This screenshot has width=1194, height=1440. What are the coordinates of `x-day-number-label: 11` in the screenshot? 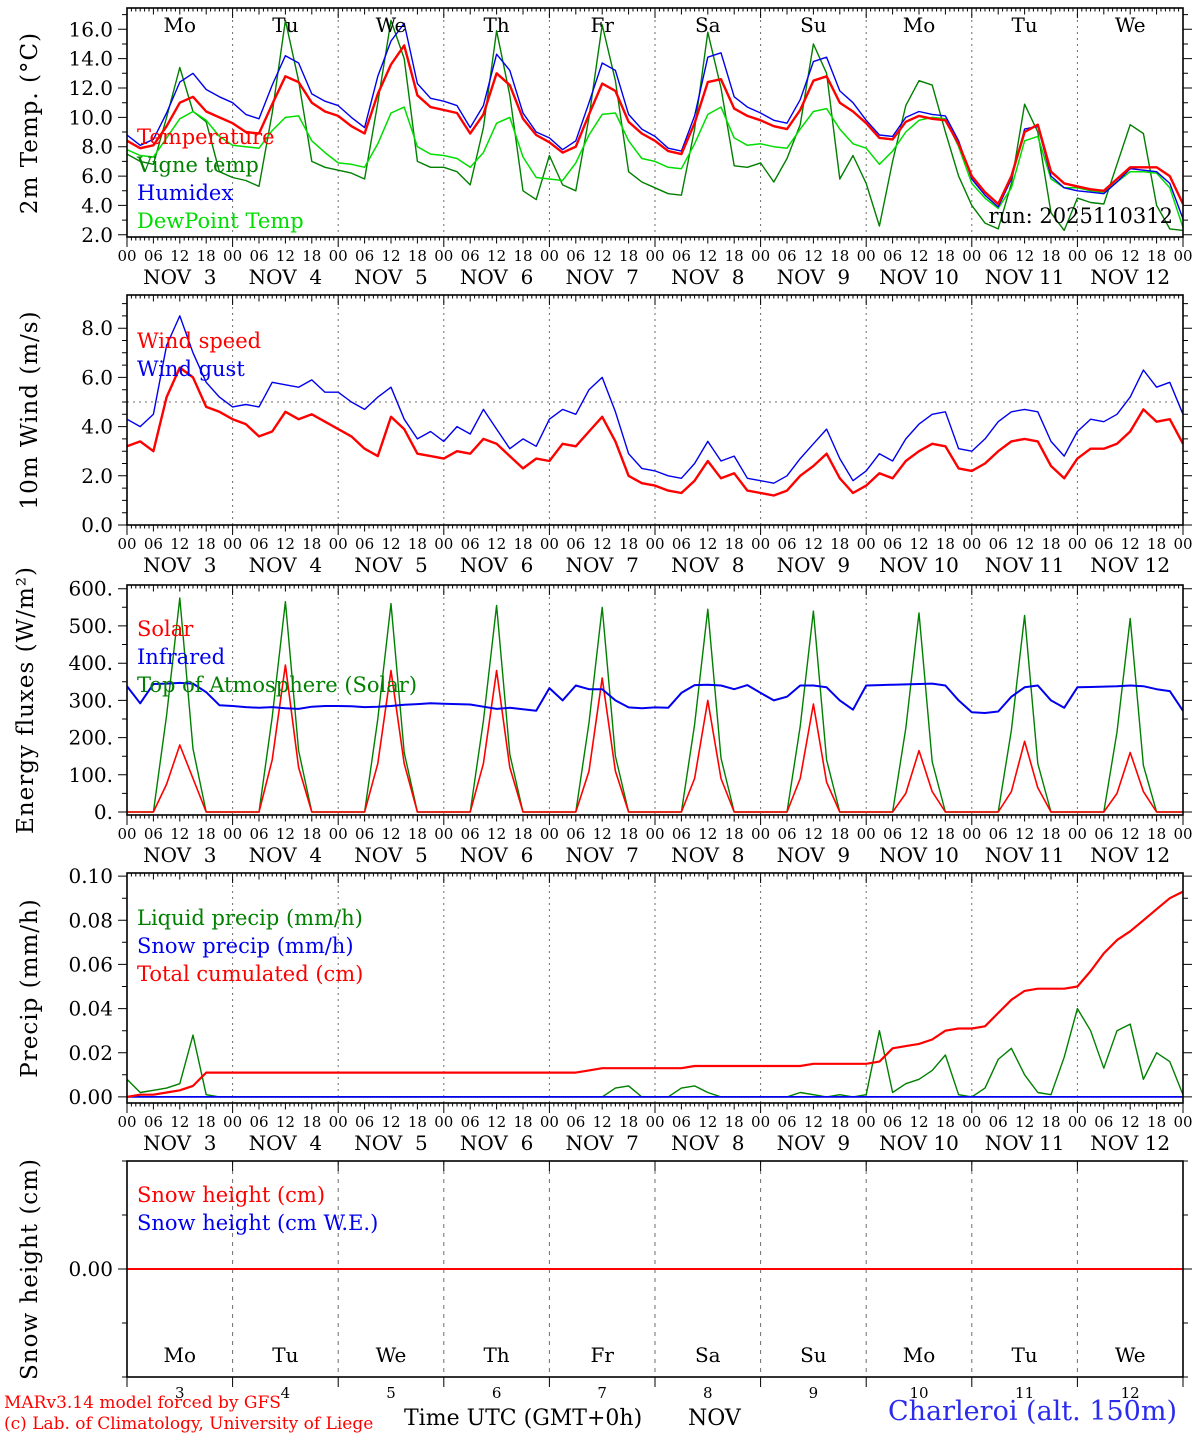 It's located at (1024, 1393).